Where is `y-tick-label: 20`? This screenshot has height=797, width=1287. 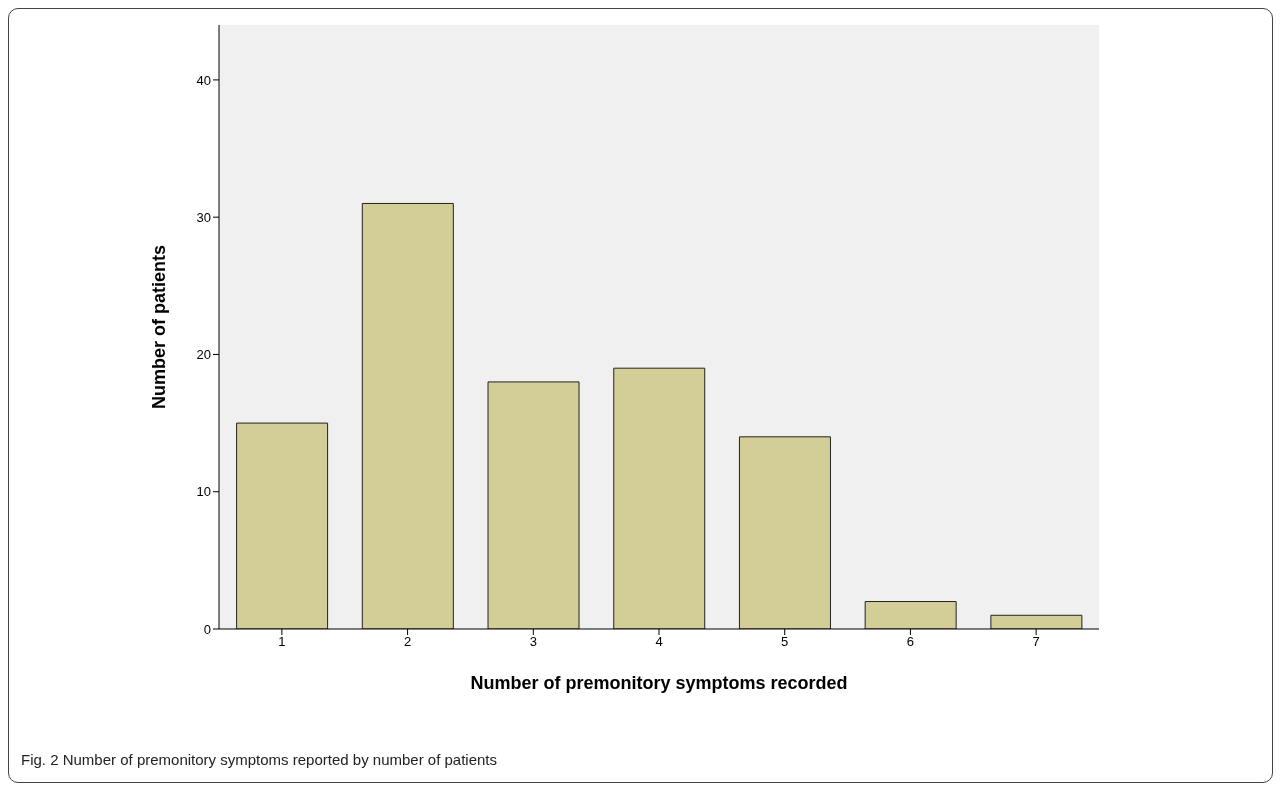
y-tick-label: 20 is located at coordinates (203, 355).